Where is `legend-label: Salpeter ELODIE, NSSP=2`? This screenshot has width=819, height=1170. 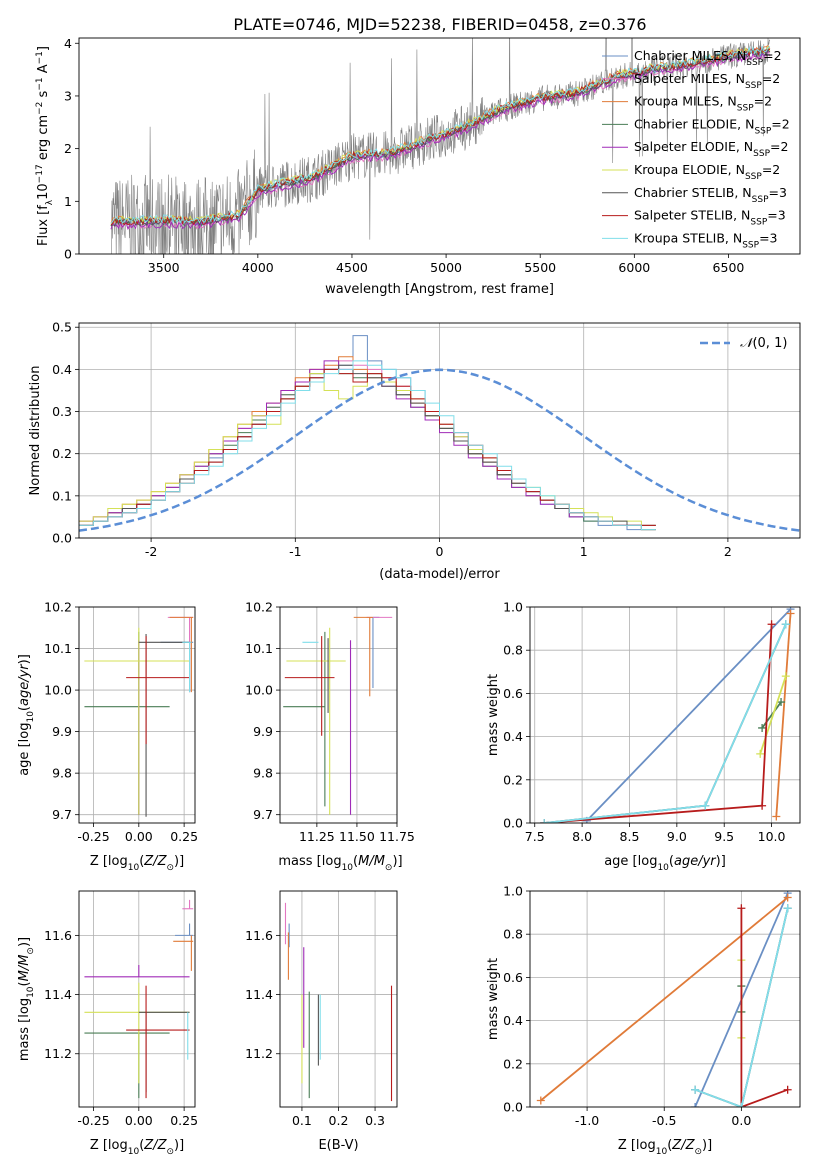
legend-label: Salpeter ELODIE, NSSP=2 is located at coordinates (711, 149).